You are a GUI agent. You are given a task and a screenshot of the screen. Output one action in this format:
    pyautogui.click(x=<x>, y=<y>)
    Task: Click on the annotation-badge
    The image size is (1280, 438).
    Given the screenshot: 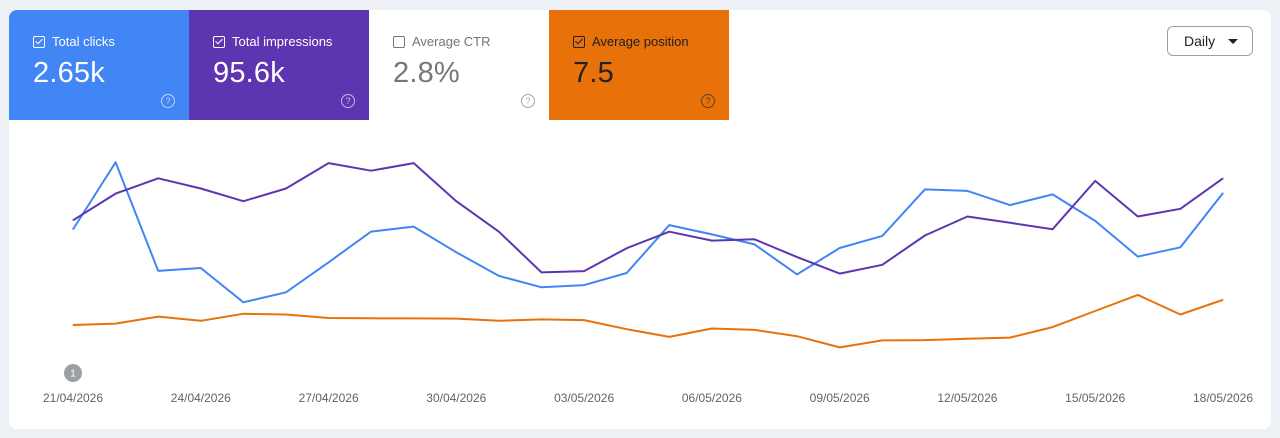 What is the action you would take?
    pyautogui.click(x=73, y=373)
    